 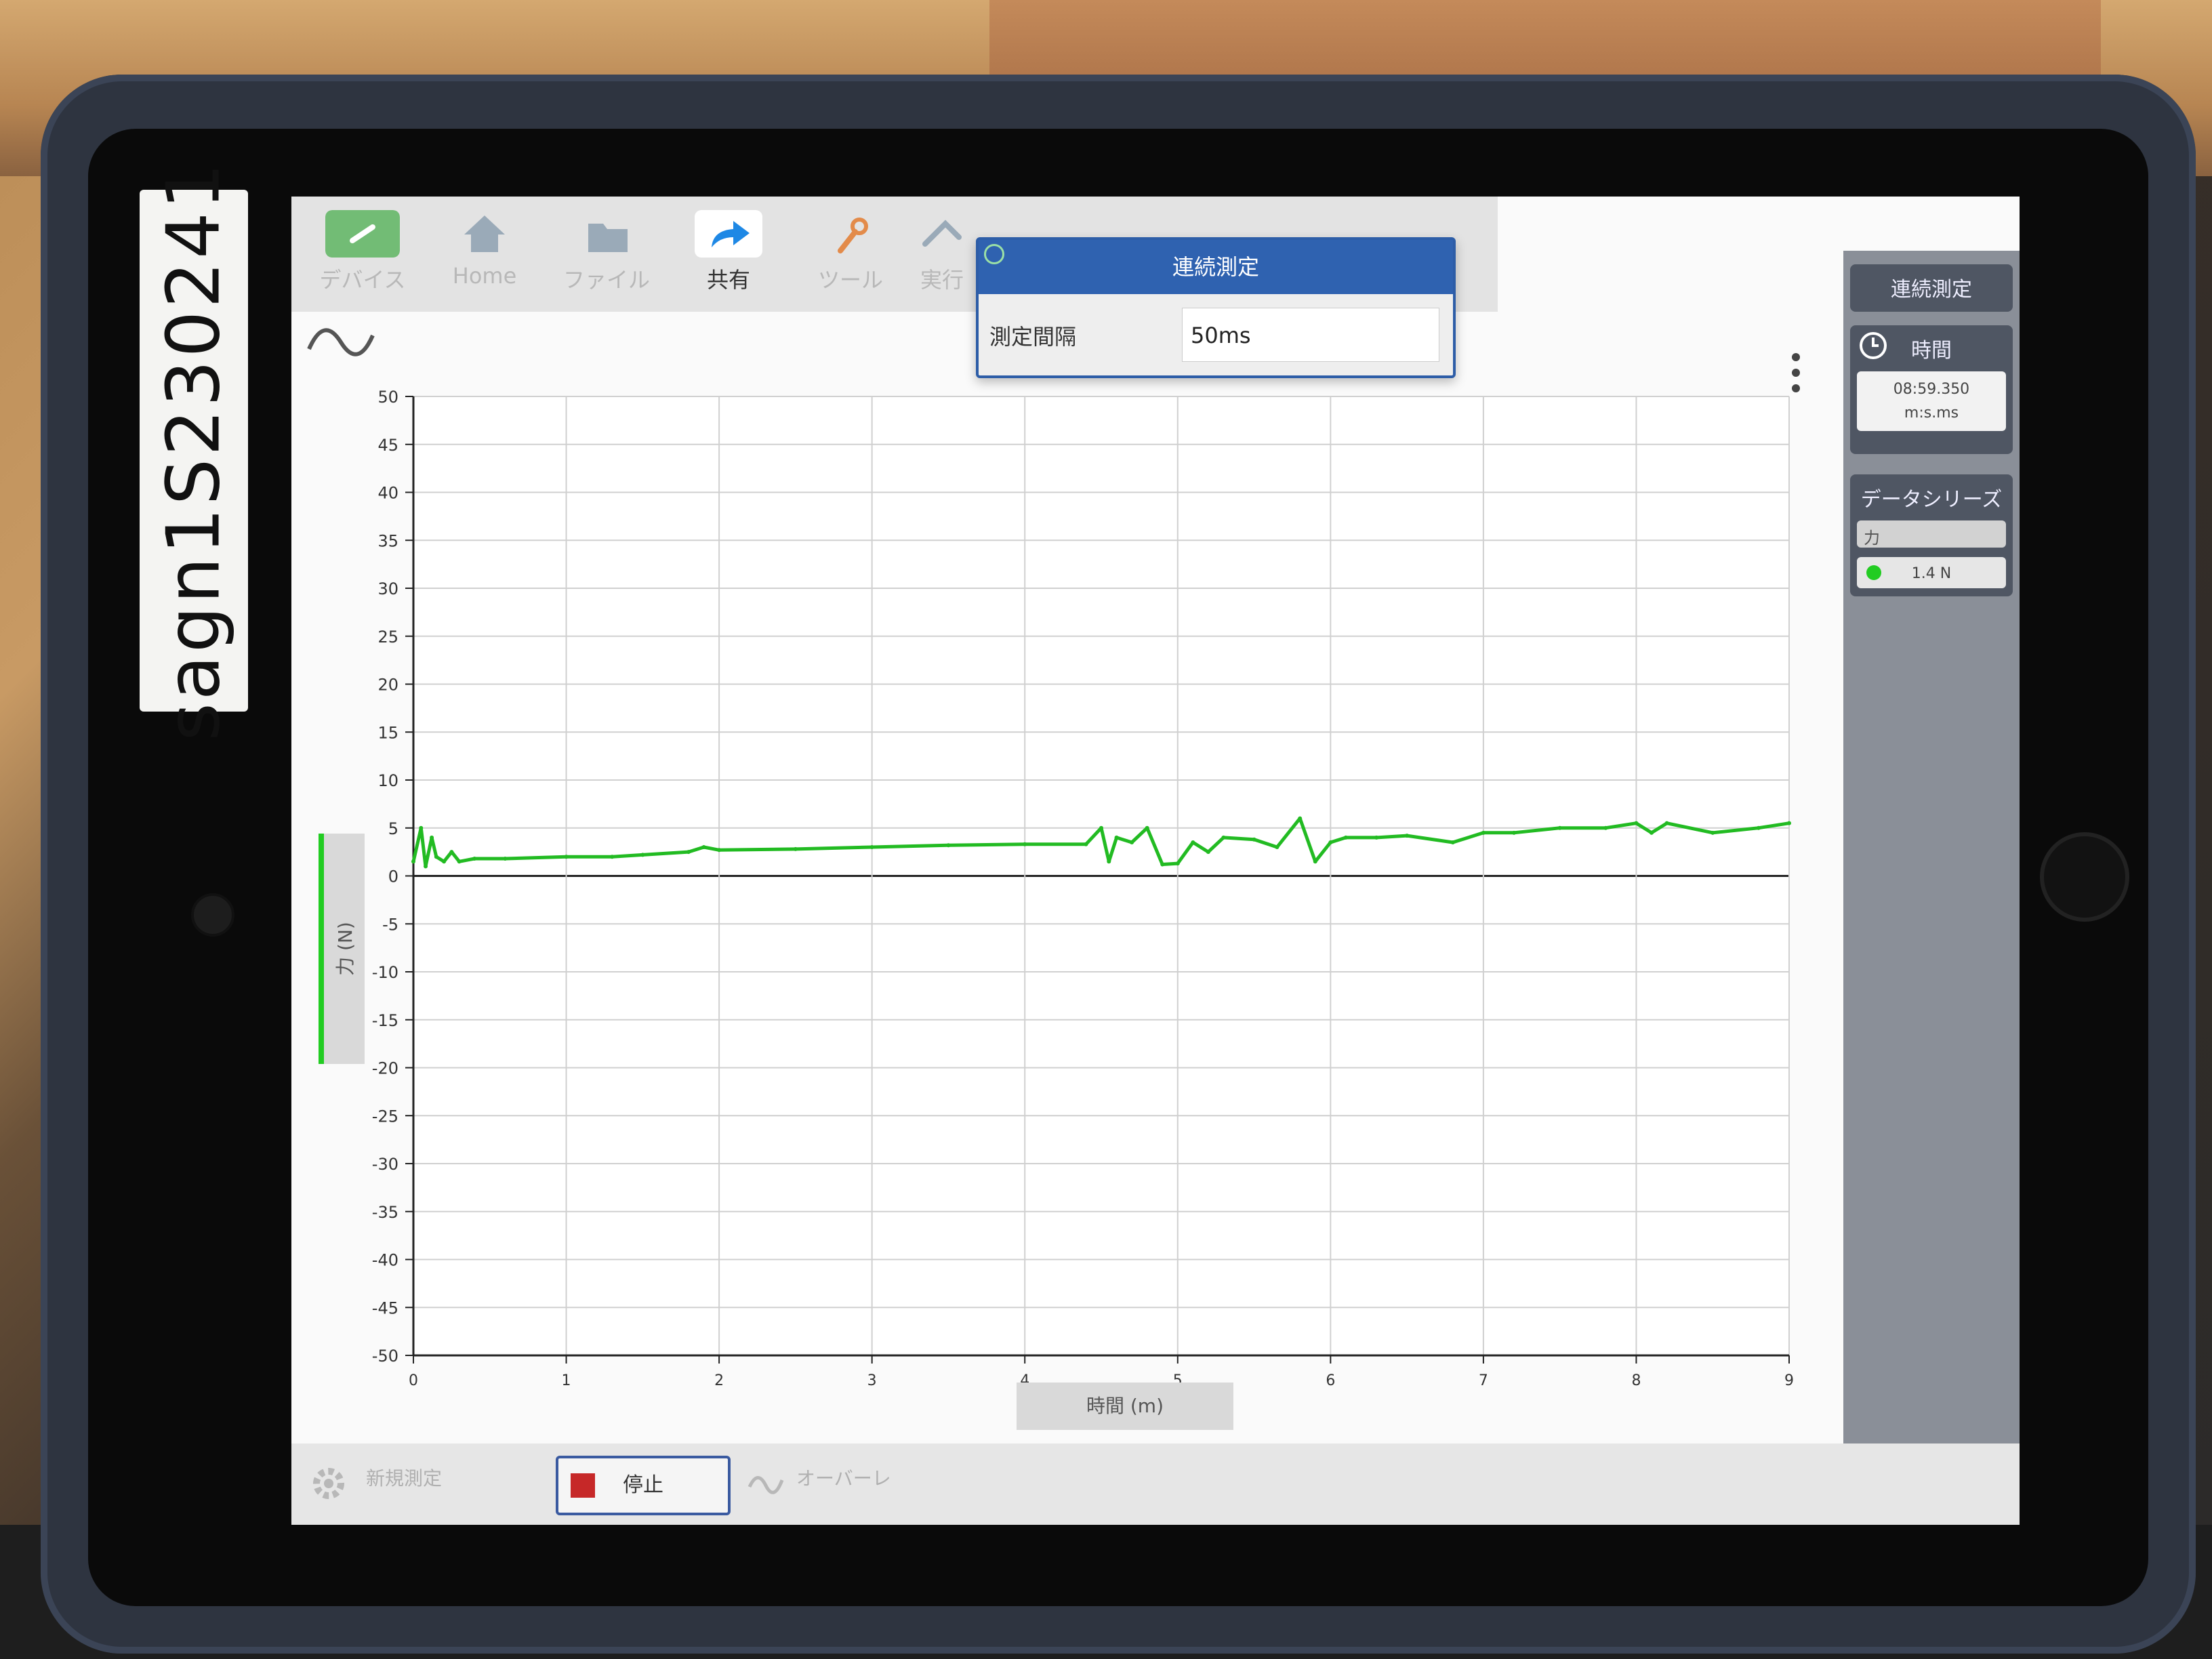 I want to click on dialog-title: 連続測定, so click(x=1216, y=267).